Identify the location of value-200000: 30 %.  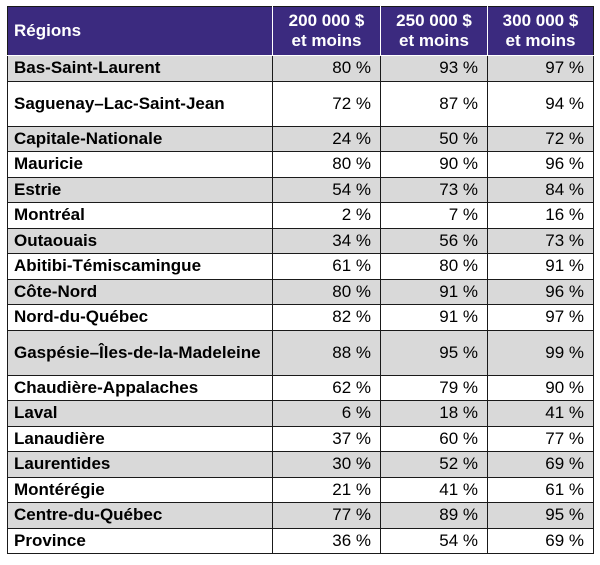
(326, 464).